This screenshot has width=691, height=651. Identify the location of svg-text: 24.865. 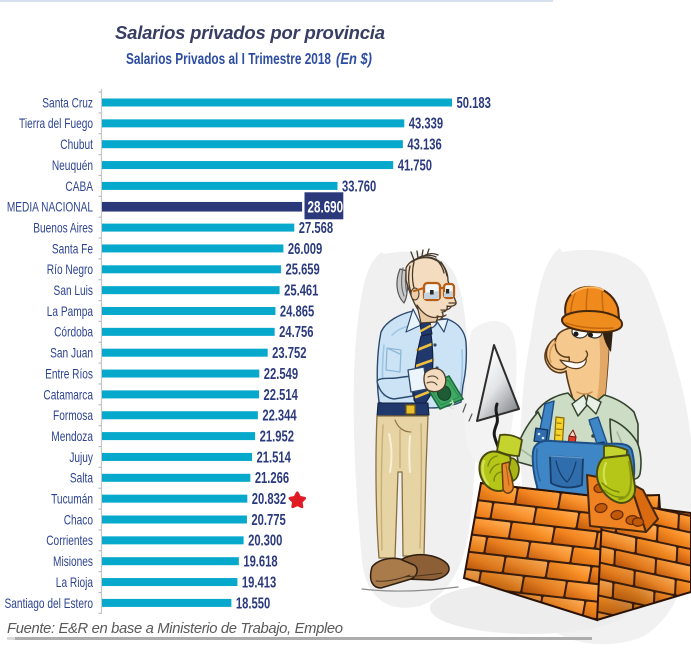
(297, 311).